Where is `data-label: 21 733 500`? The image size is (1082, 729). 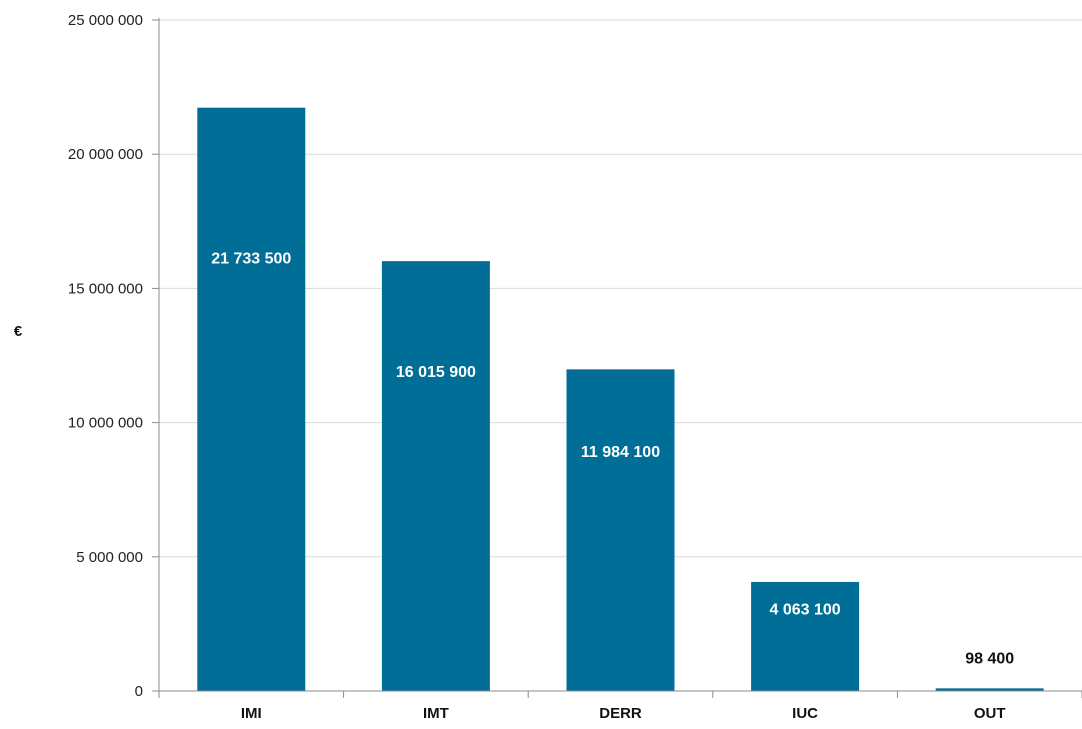
data-label: 21 733 500 is located at coordinates (251, 258).